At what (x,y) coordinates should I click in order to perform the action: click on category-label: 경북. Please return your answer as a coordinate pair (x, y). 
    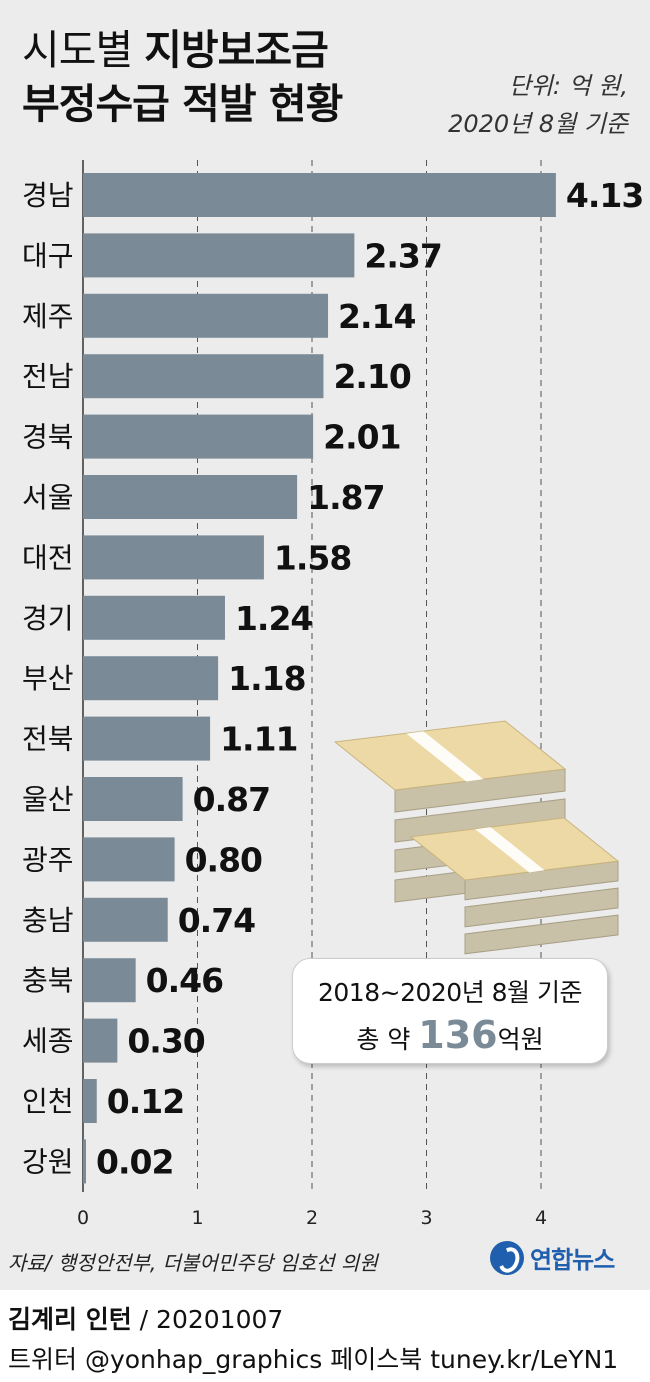
    Looking at the image, I should click on (48, 437).